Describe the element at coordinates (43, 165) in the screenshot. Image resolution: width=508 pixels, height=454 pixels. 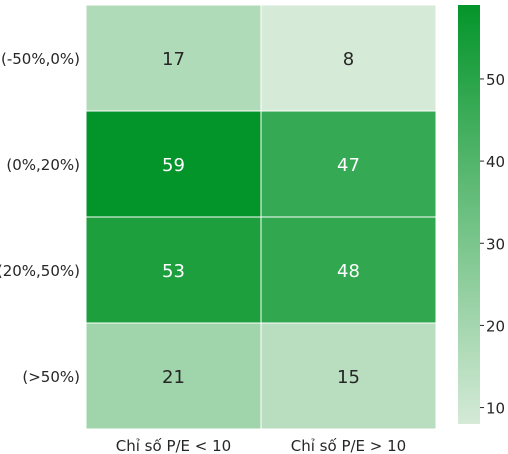
I see `y-tick-label: (0%,20%)` at that location.